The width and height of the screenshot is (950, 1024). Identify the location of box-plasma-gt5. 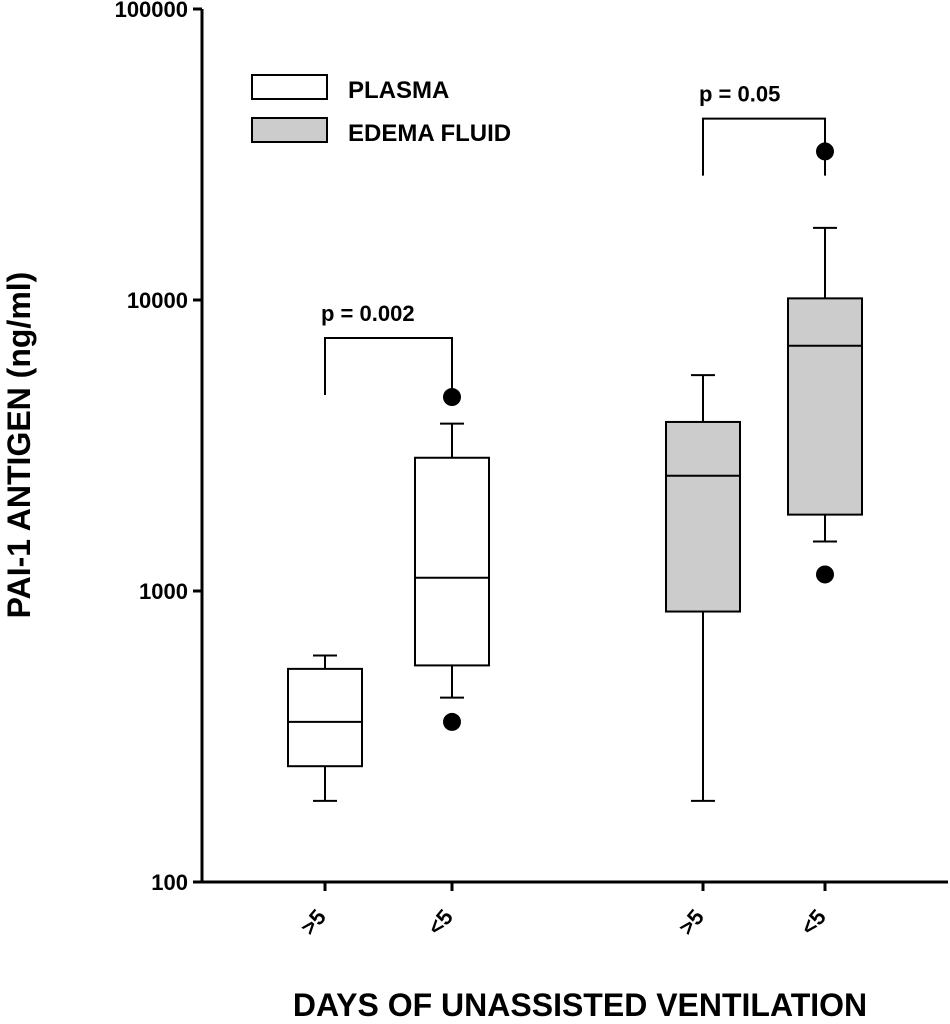
(325, 728).